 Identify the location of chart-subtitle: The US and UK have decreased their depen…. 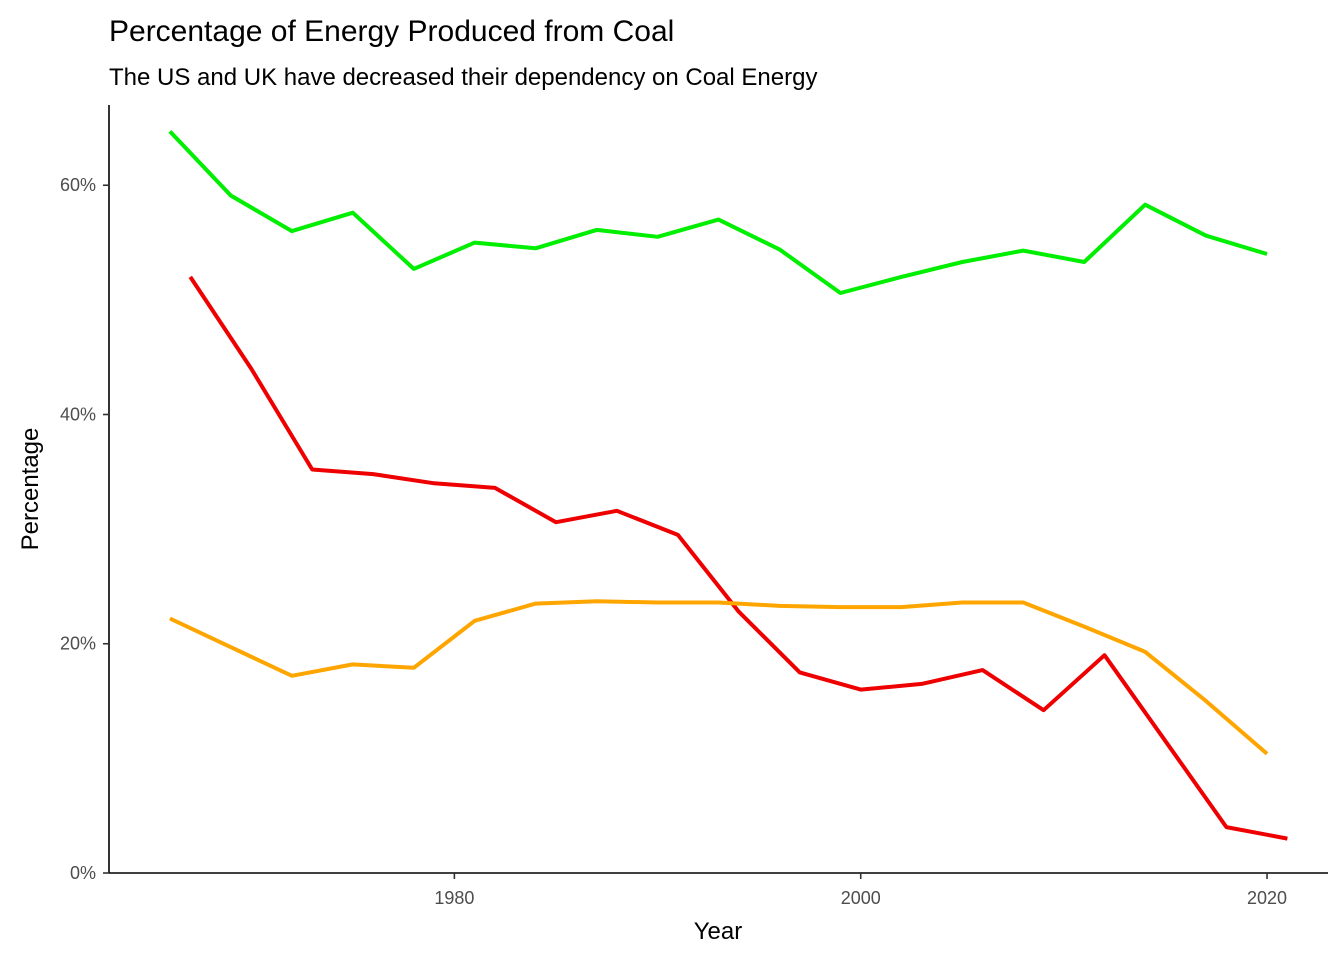
(463, 77).